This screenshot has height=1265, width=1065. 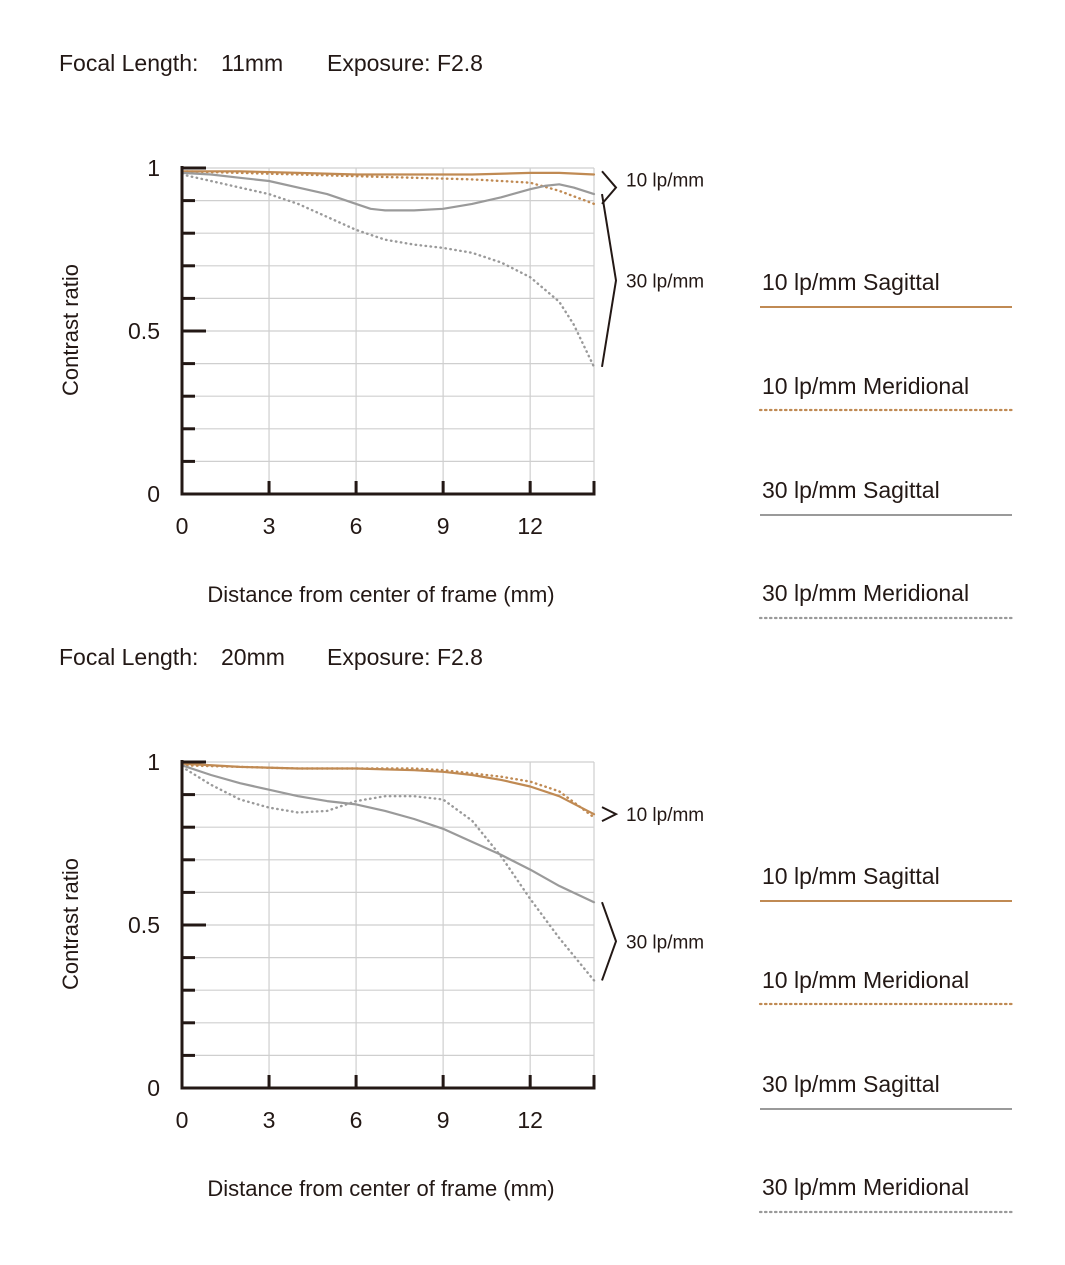 What do you see at coordinates (652, 893) in the screenshot?
I see `chart-2-group-labels: 10 lp/mm 30 lp/mm` at bounding box center [652, 893].